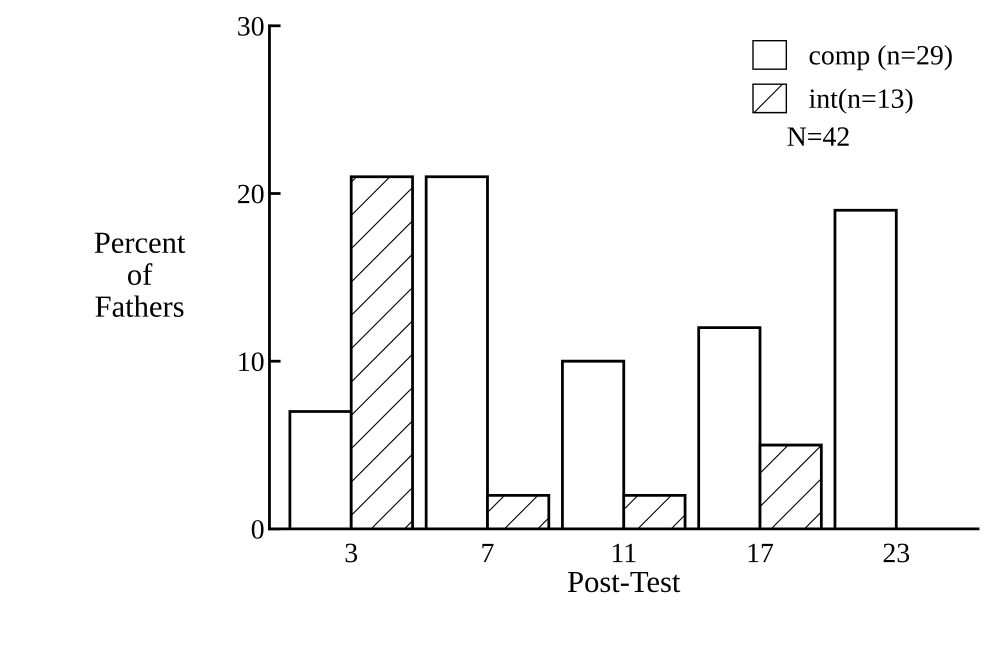 Image resolution: width=998 pixels, height=645 pixels. I want to click on y-tick-label: 20, so click(251, 194).